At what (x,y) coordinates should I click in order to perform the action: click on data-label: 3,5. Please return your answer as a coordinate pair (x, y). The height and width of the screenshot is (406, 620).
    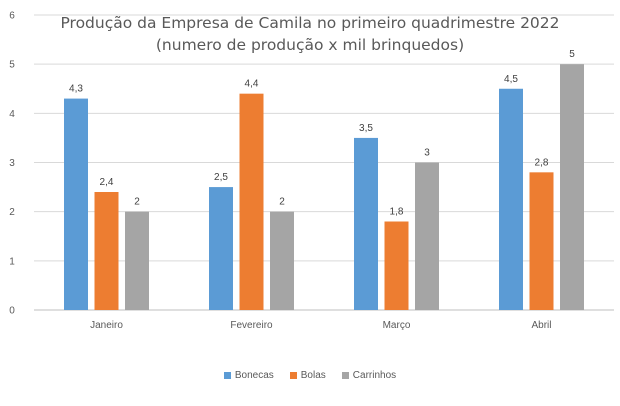
    Looking at the image, I should click on (366, 128).